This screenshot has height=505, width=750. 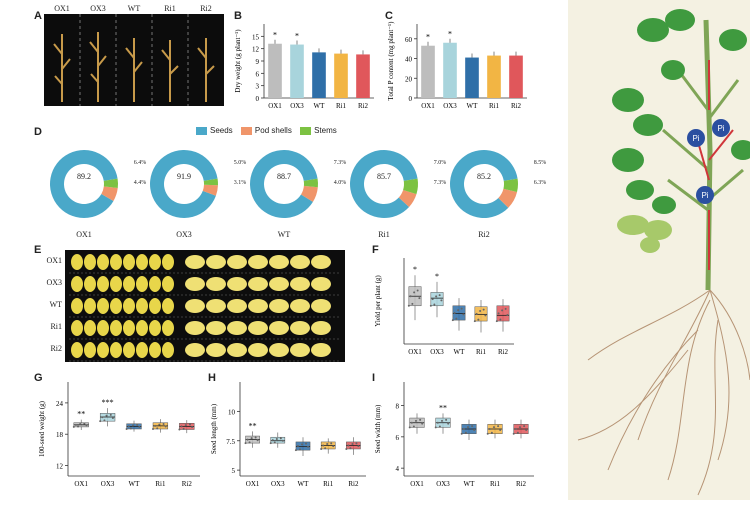 What do you see at coordinates (288, 435) in the screenshot?
I see `chart-h-seed-length: 5 7.5 10 Seed length (mm) ** OX1 OX3 WT Ri1 Ri2` at bounding box center [288, 435].